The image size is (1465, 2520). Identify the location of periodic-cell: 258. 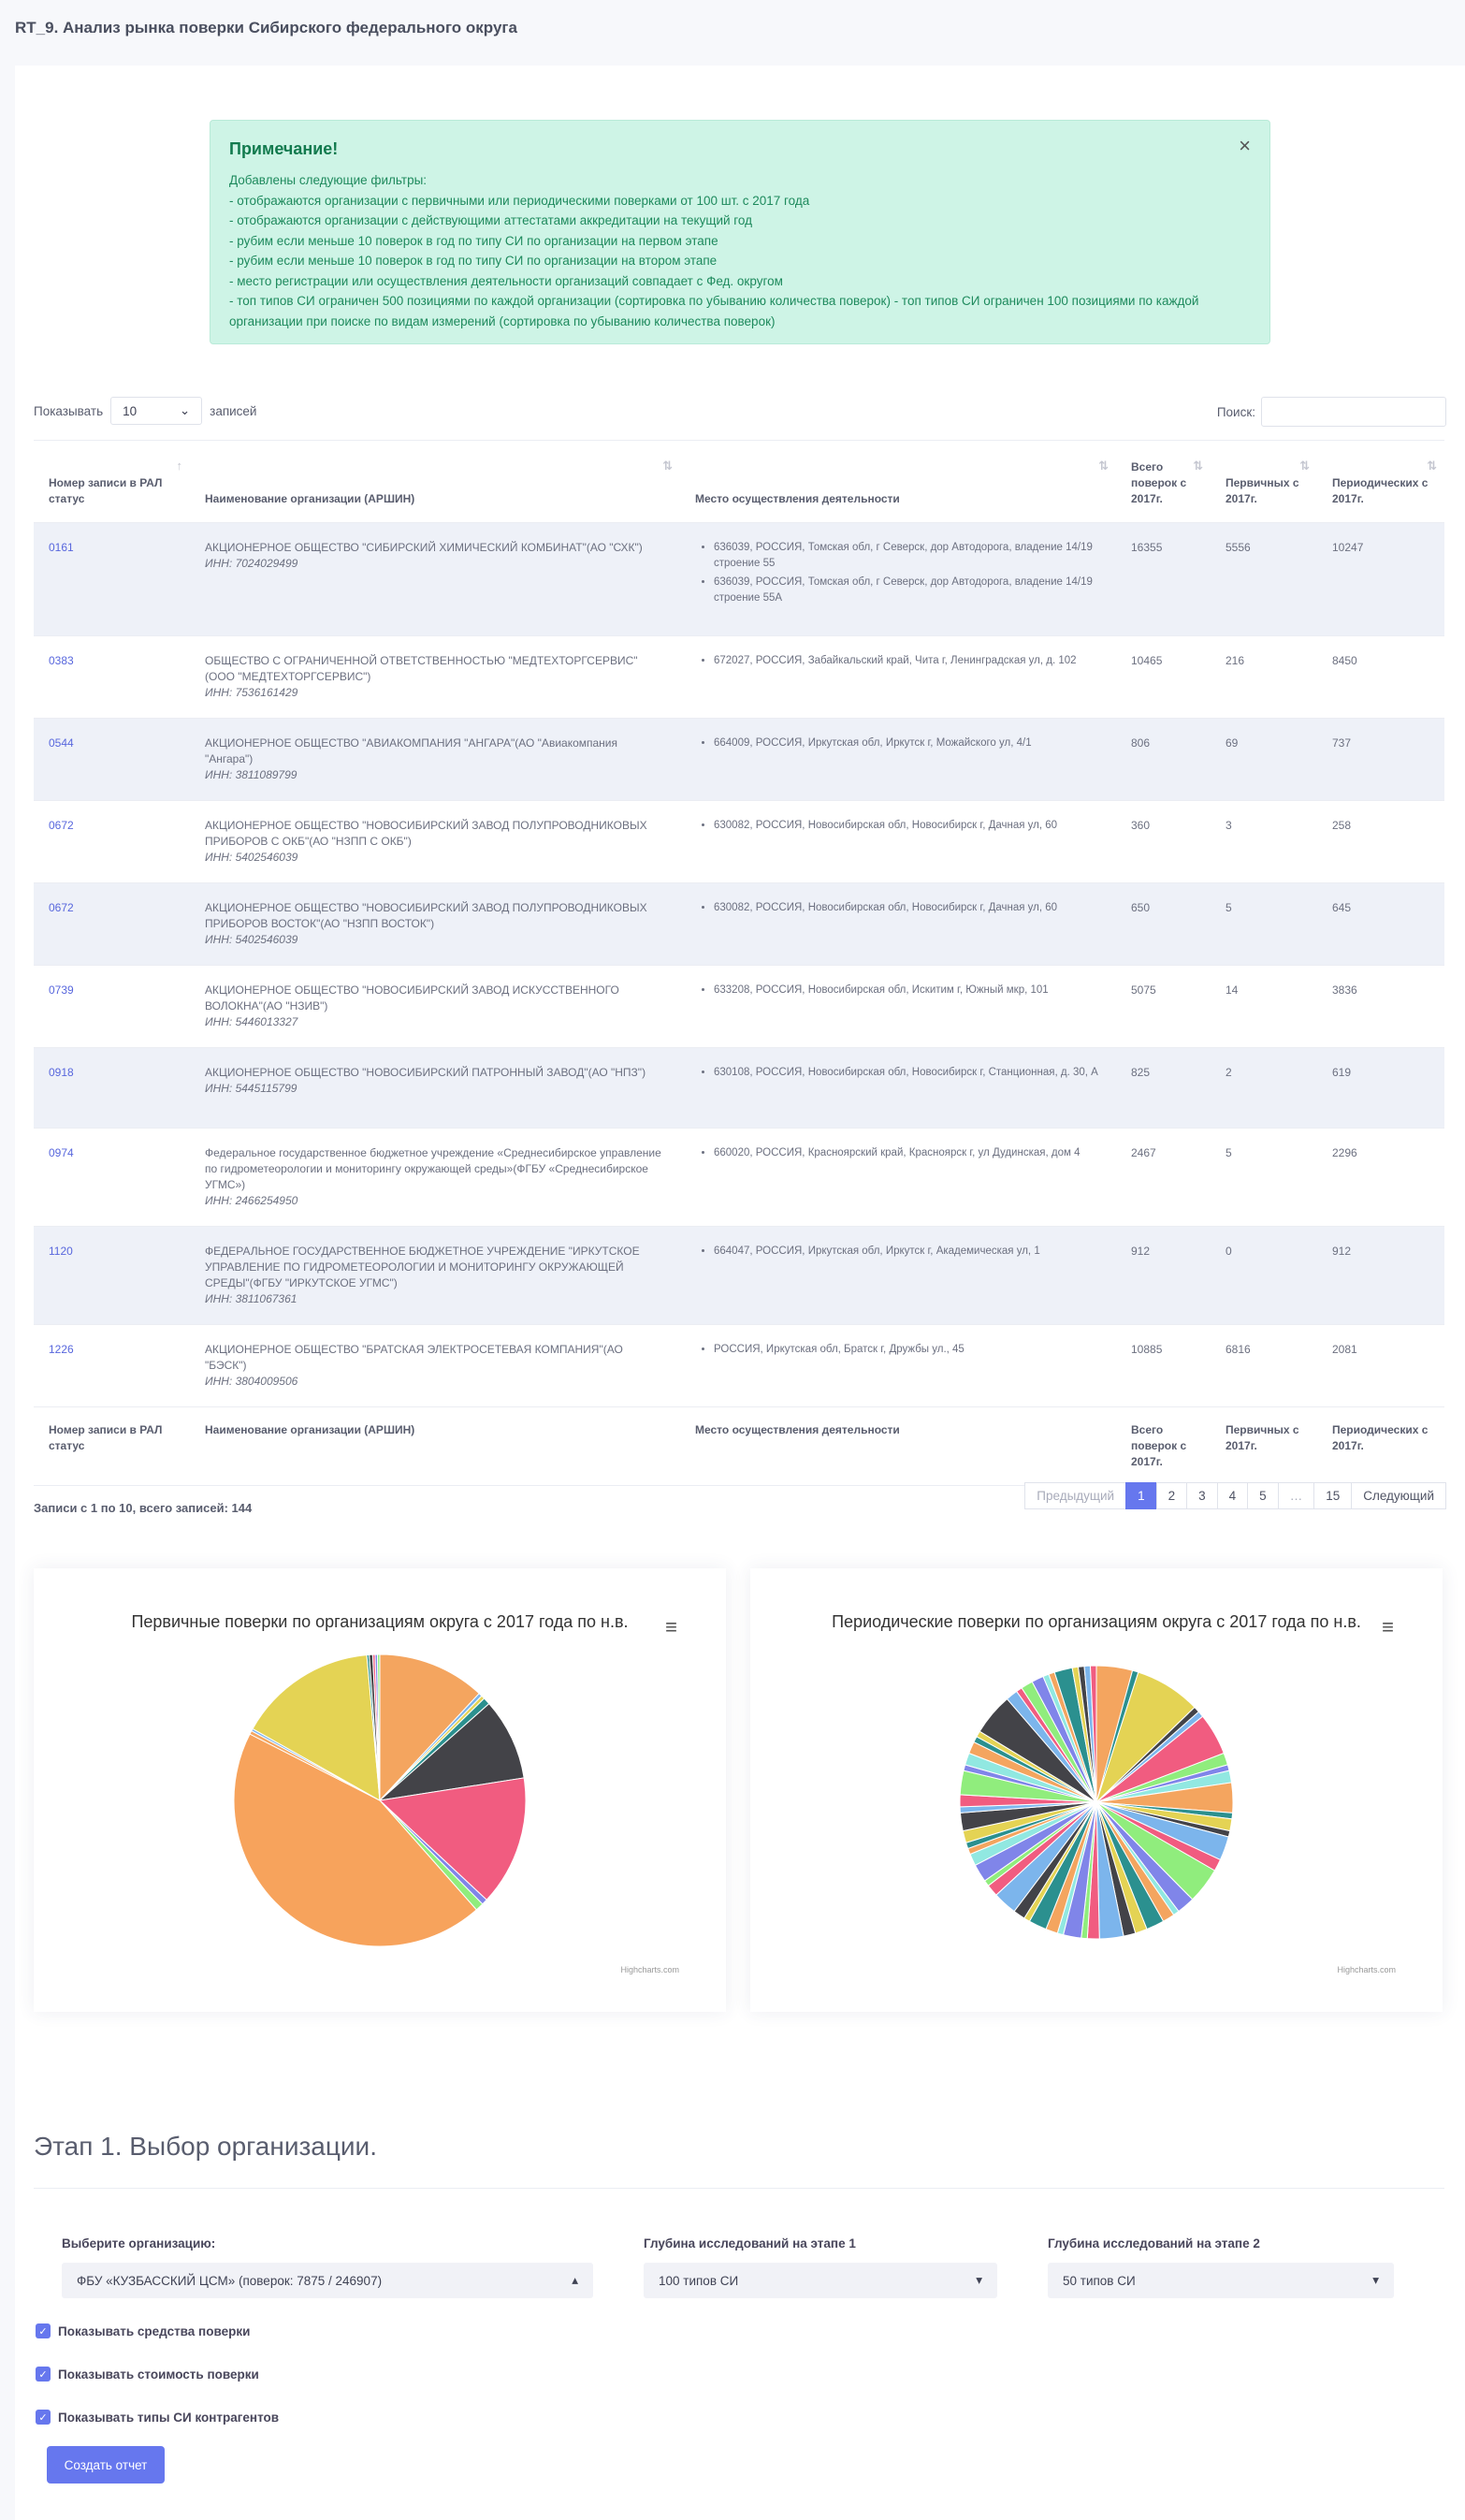
(1380, 841).